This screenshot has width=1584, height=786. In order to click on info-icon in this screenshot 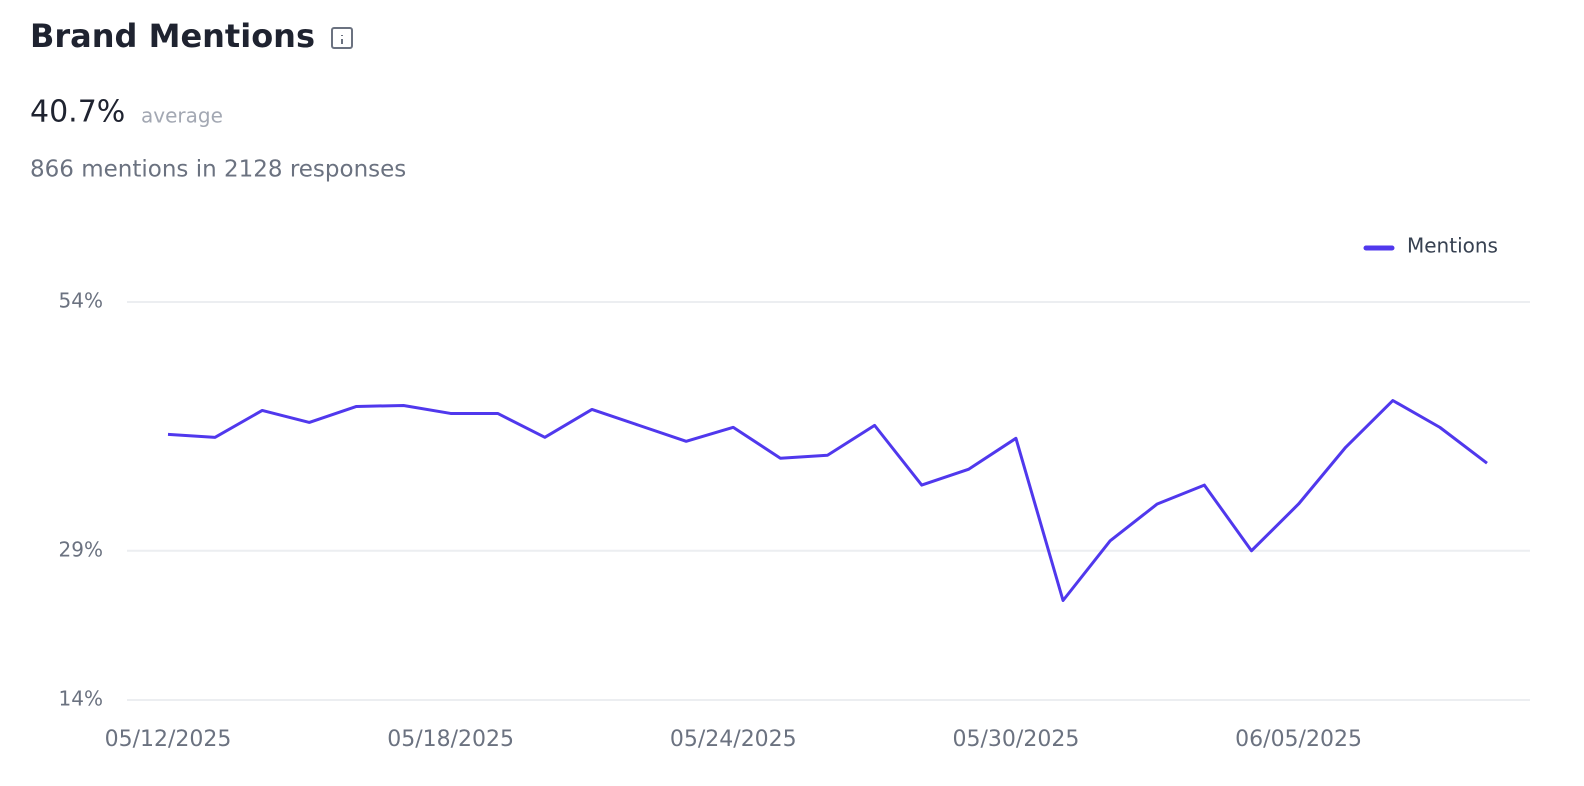, I will do `click(342, 38)`.